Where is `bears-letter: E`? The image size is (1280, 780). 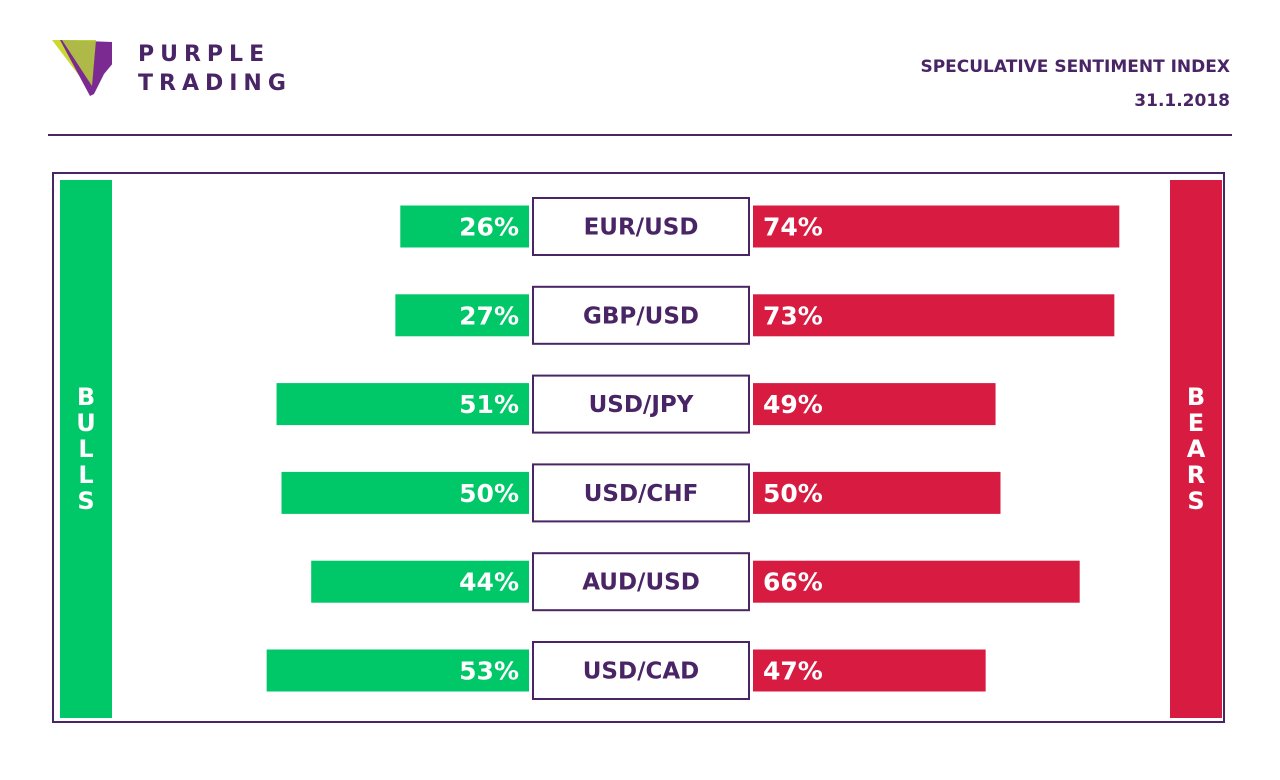
bears-letter: E is located at coordinates (1196, 423).